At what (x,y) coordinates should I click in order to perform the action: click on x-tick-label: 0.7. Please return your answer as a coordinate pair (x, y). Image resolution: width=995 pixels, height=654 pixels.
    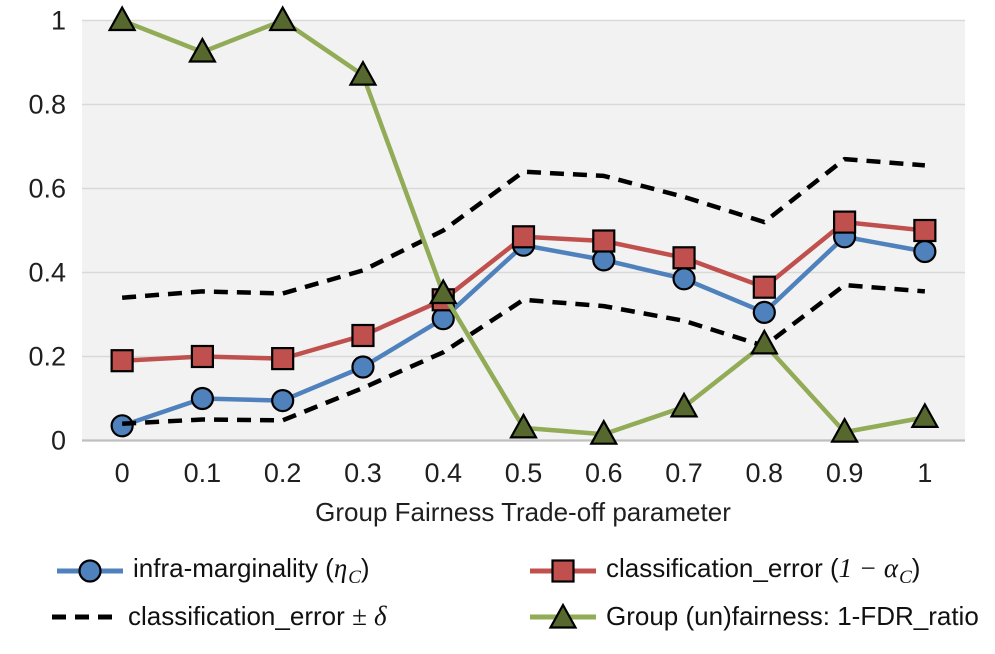
    Looking at the image, I should click on (684, 473).